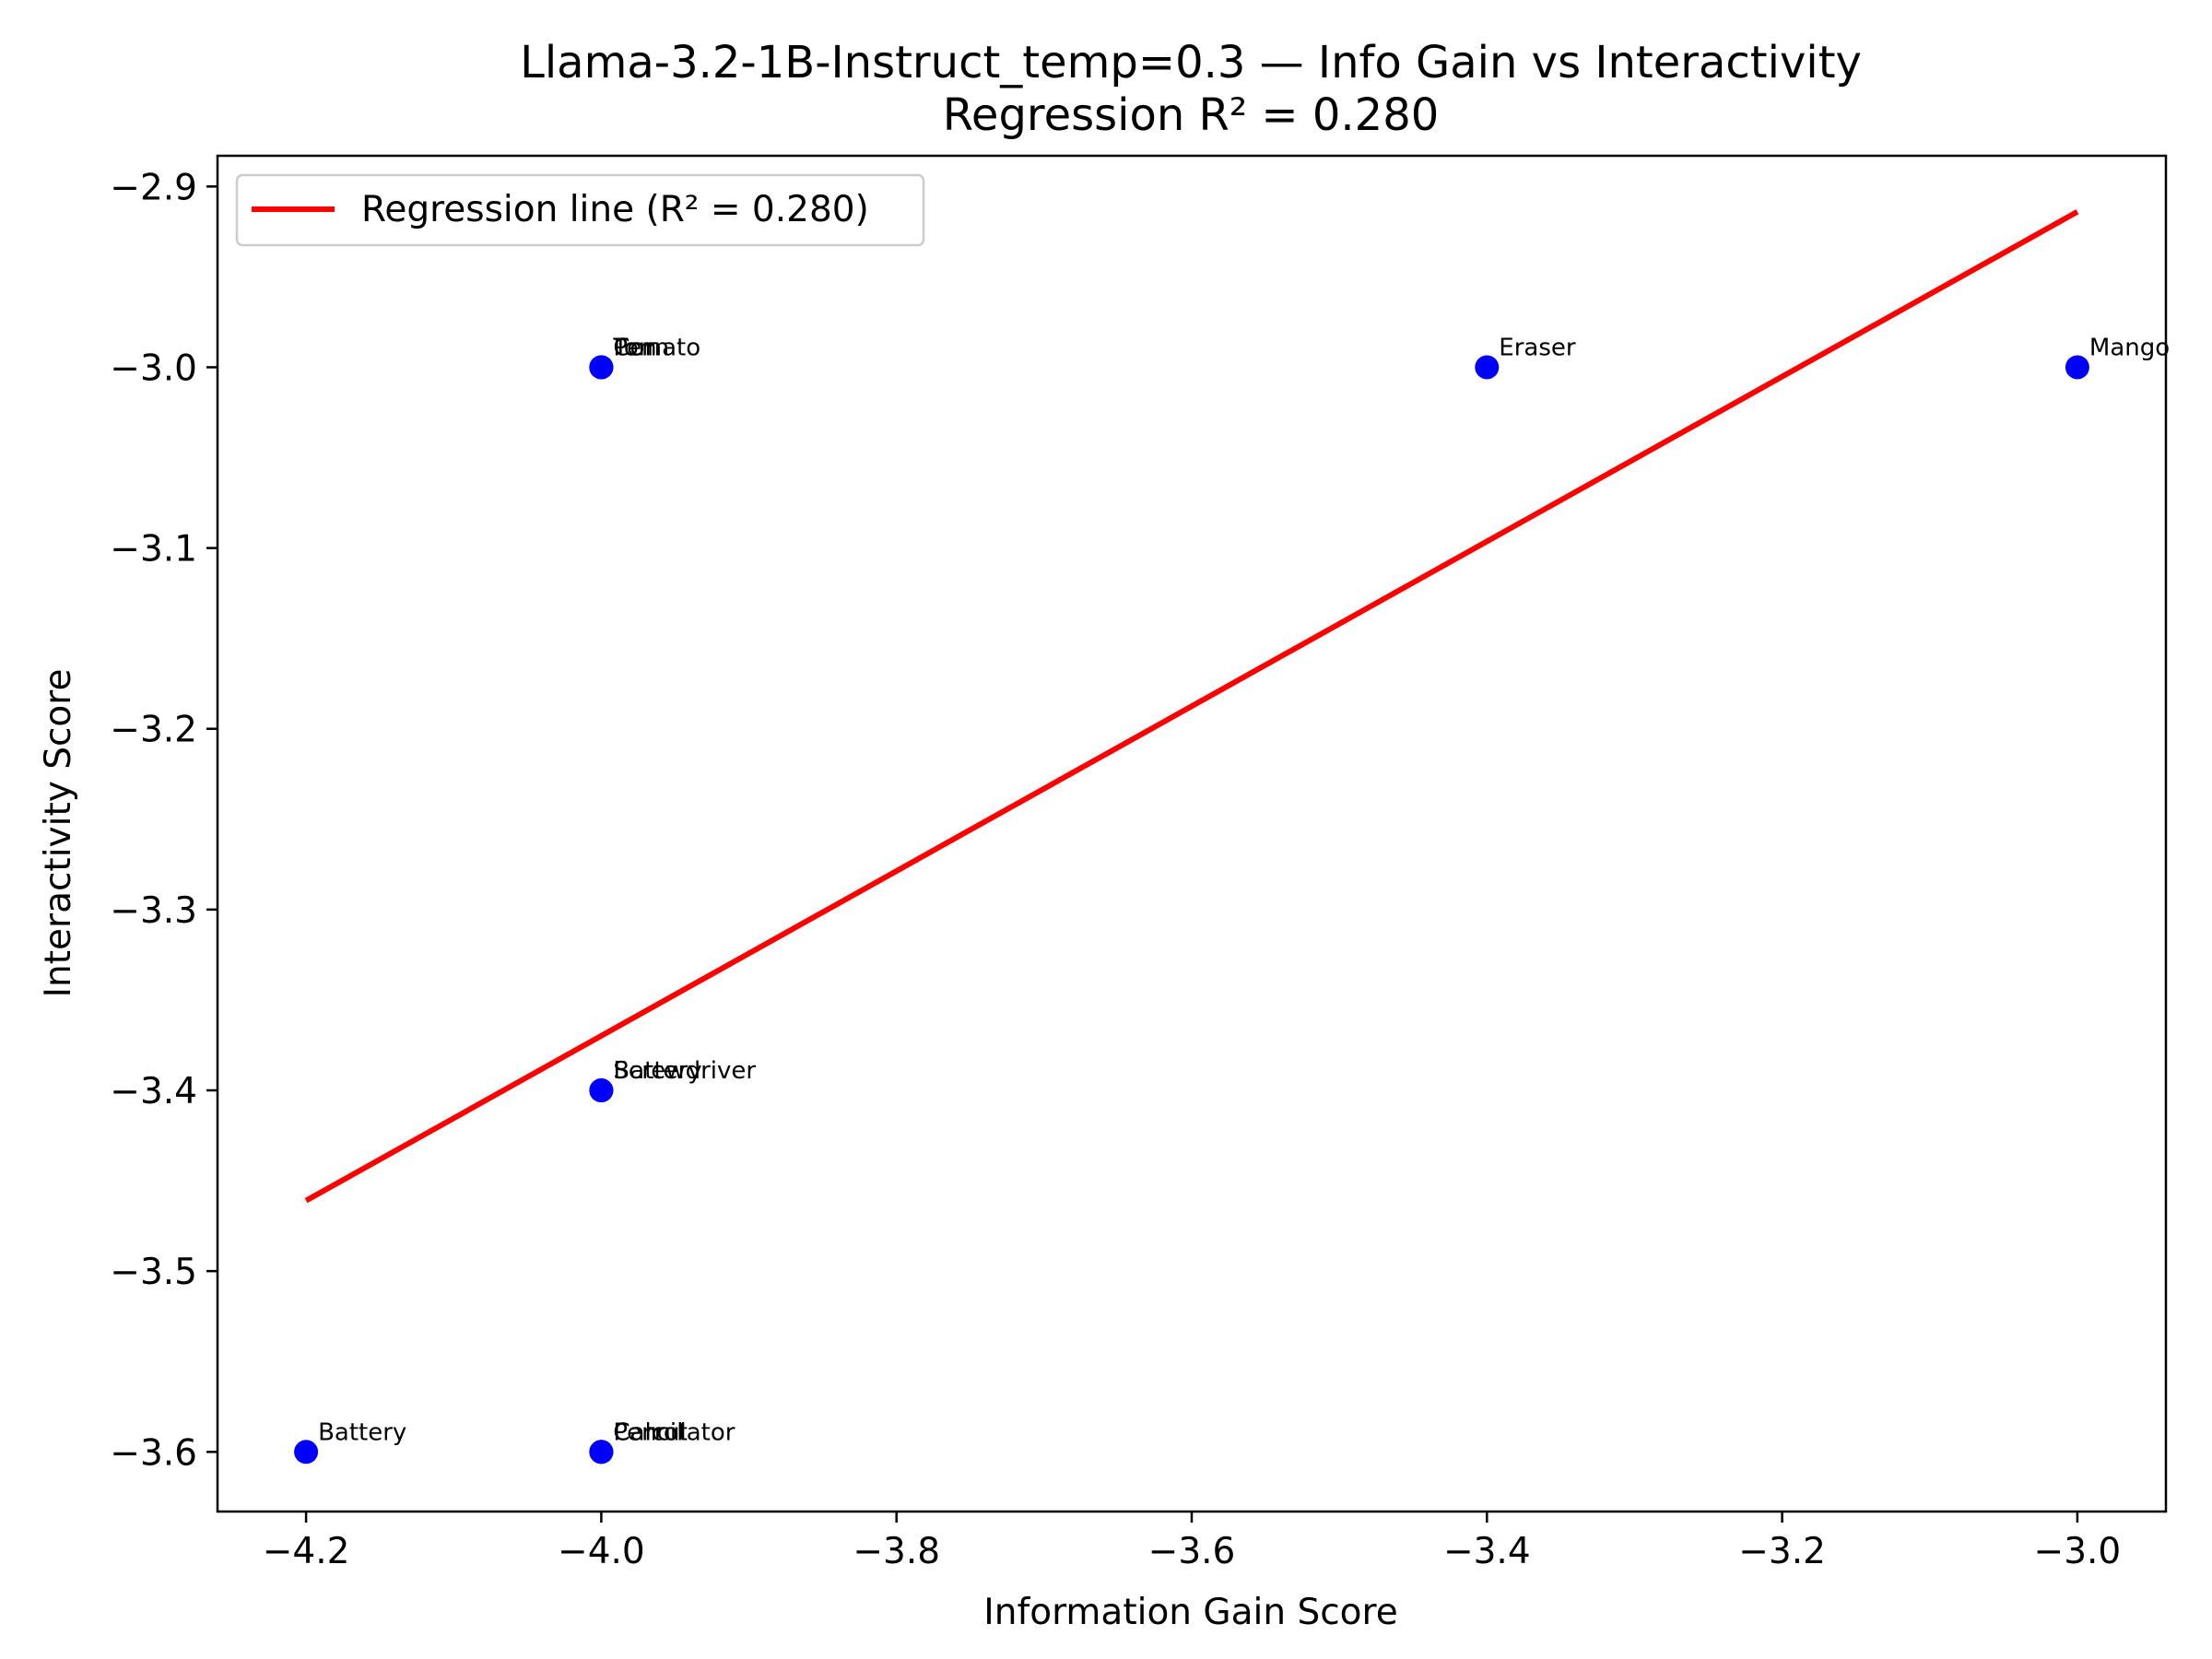 The height and width of the screenshot is (1659, 2212). Describe the element at coordinates (153, 1272) in the screenshot. I see `y-tick-label: −3.5` at that location.